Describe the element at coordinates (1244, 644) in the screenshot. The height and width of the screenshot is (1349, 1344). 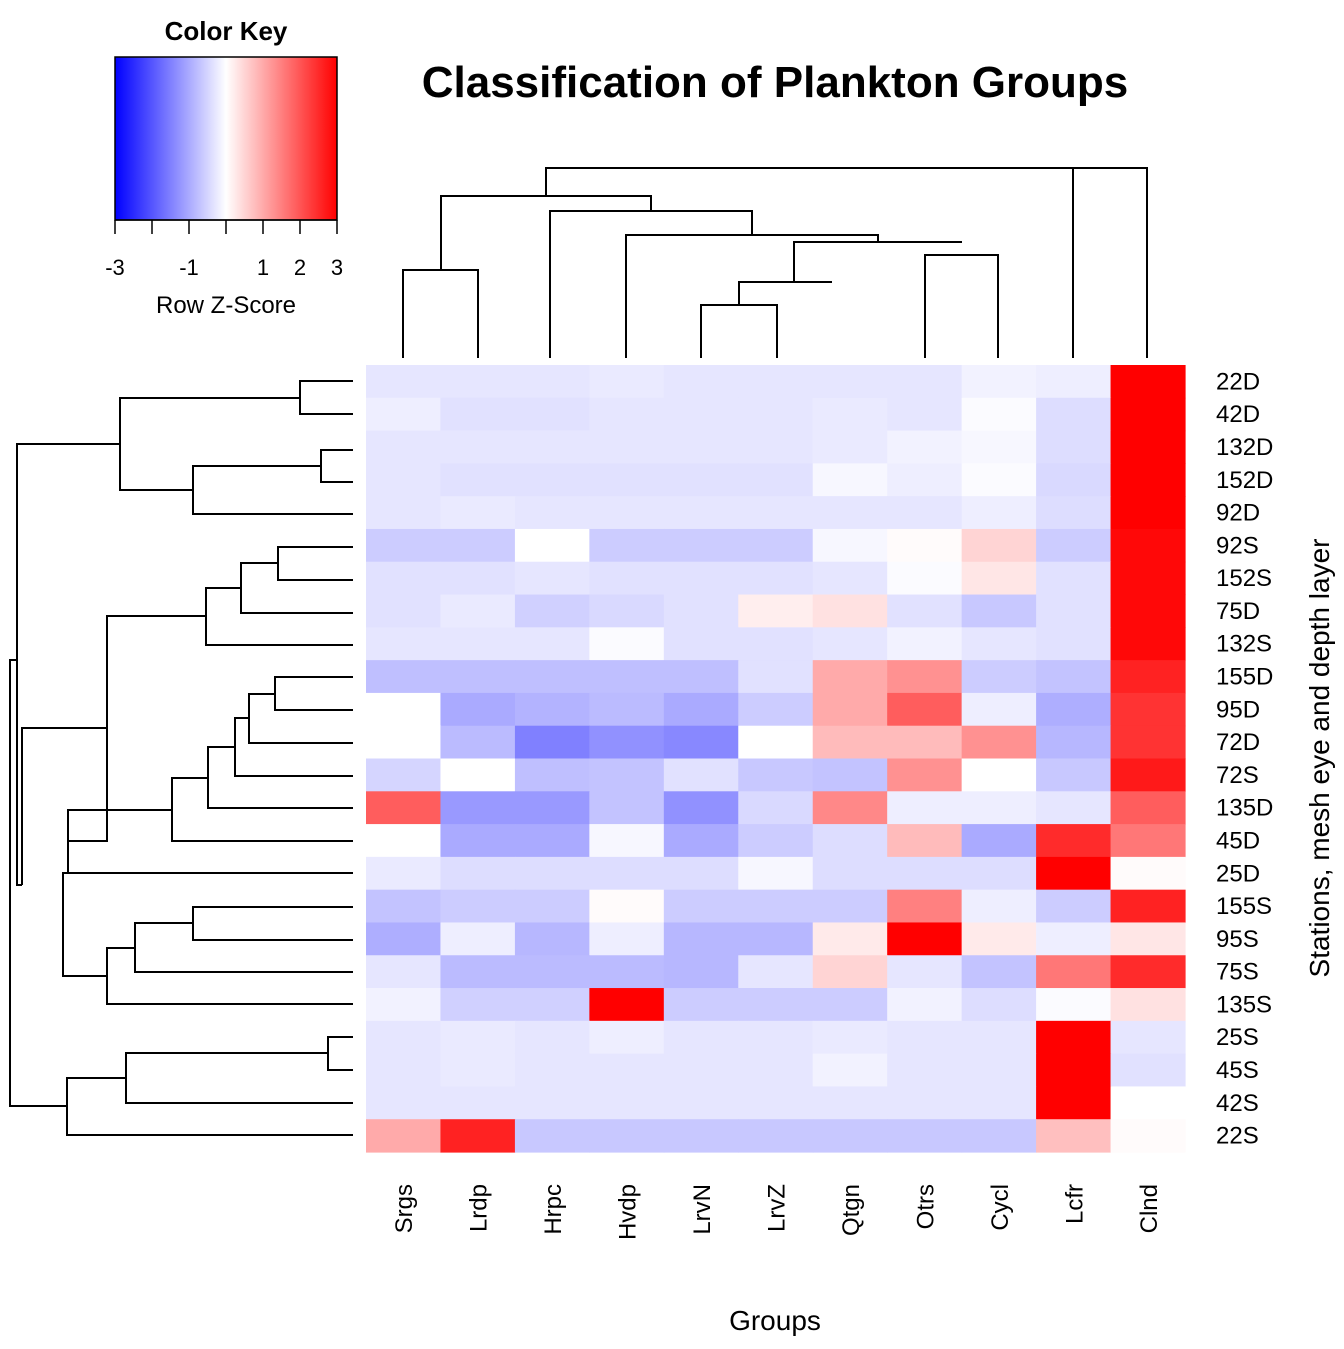
I see `row-label: 132S` at that location.